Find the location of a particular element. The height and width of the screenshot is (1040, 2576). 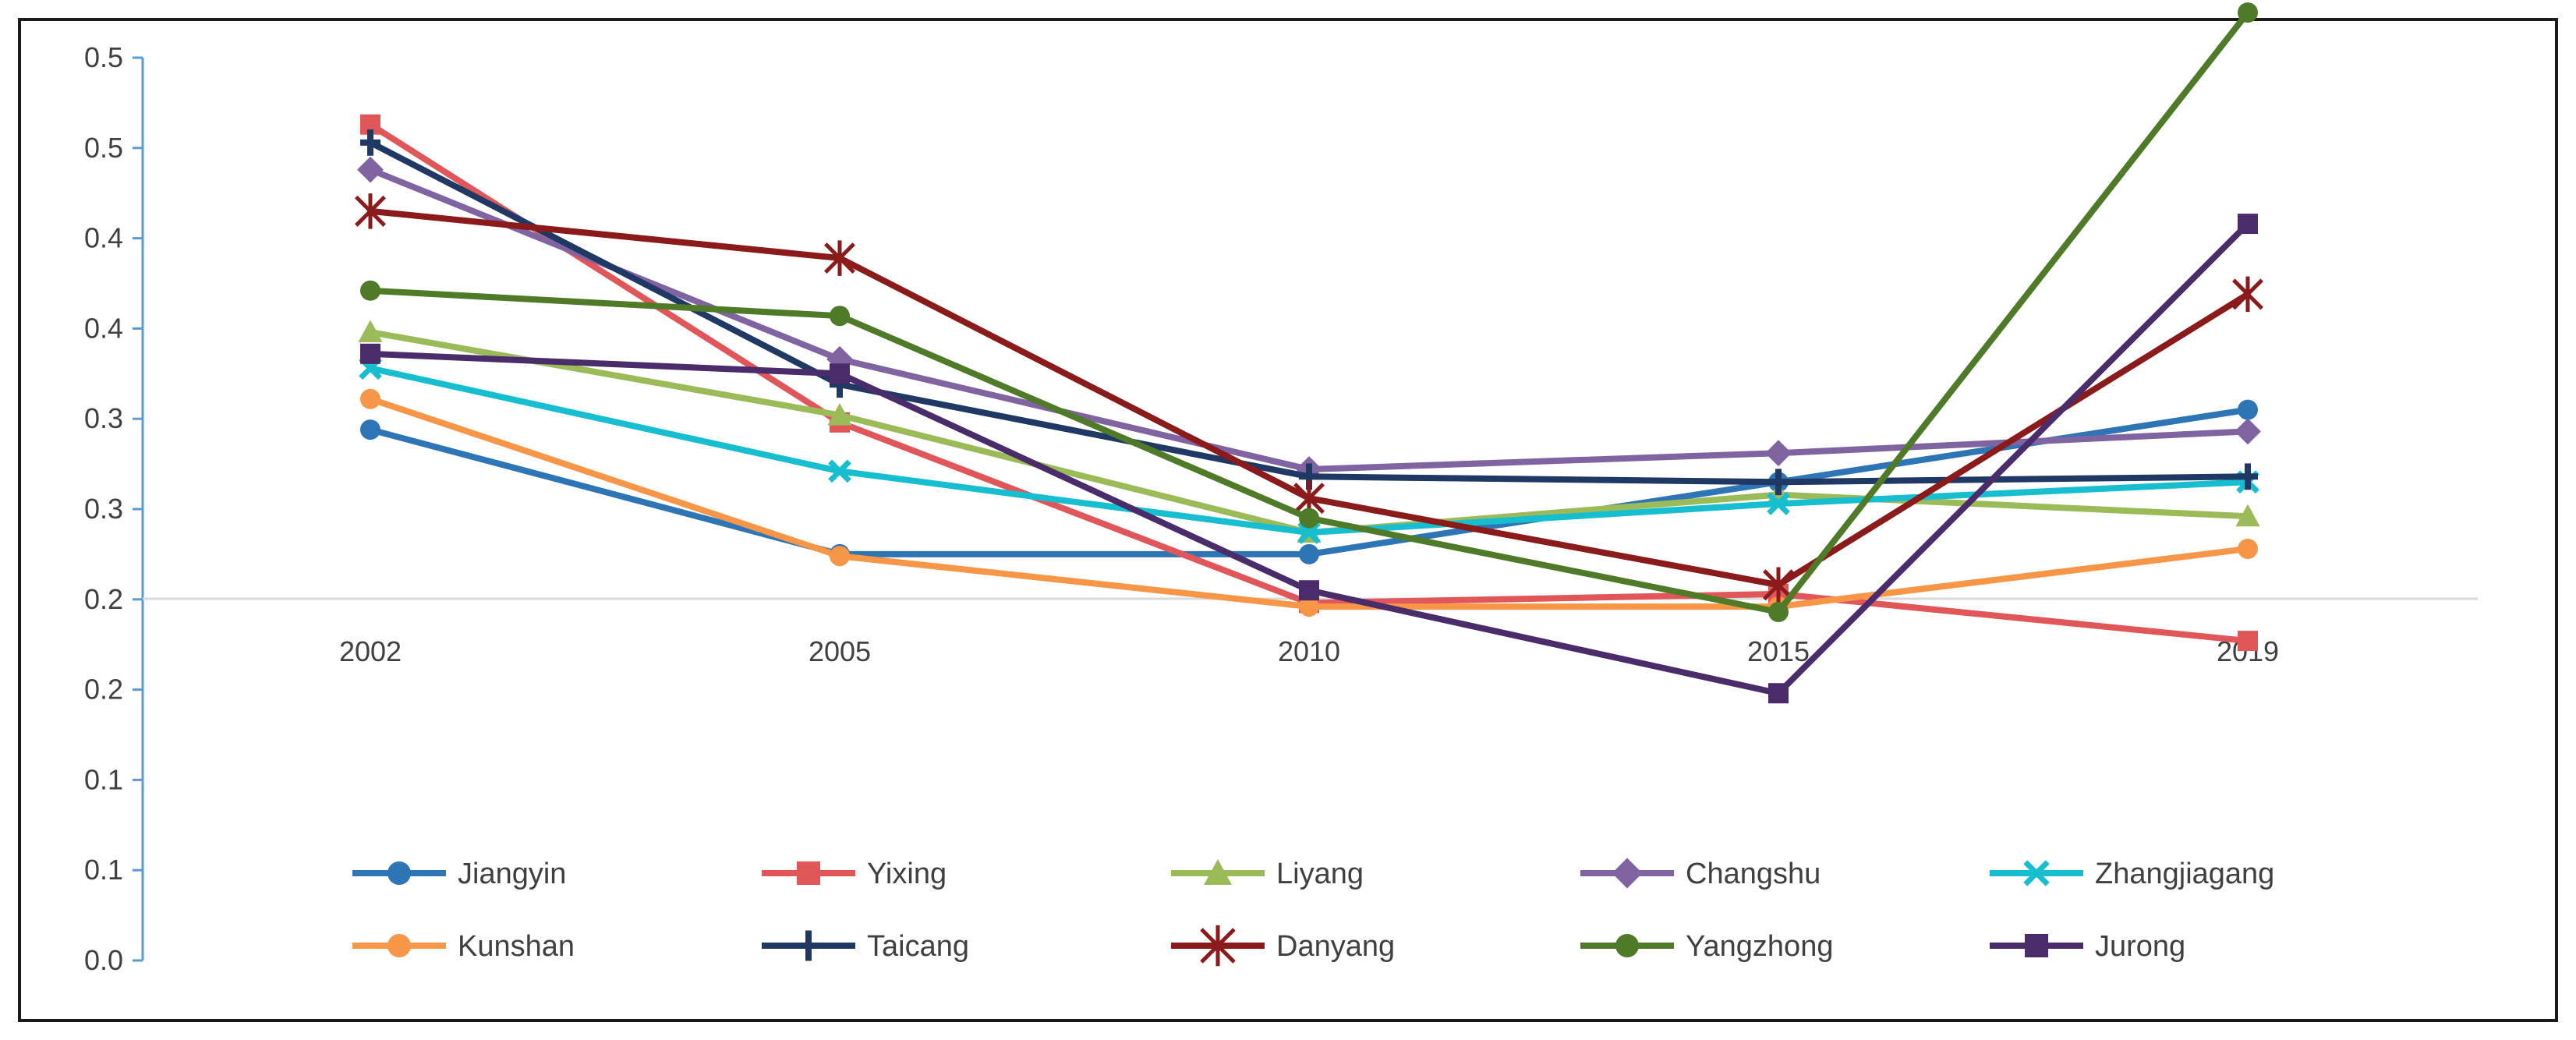

legend-marker-jiangyin is located at coordinates (399, 873).